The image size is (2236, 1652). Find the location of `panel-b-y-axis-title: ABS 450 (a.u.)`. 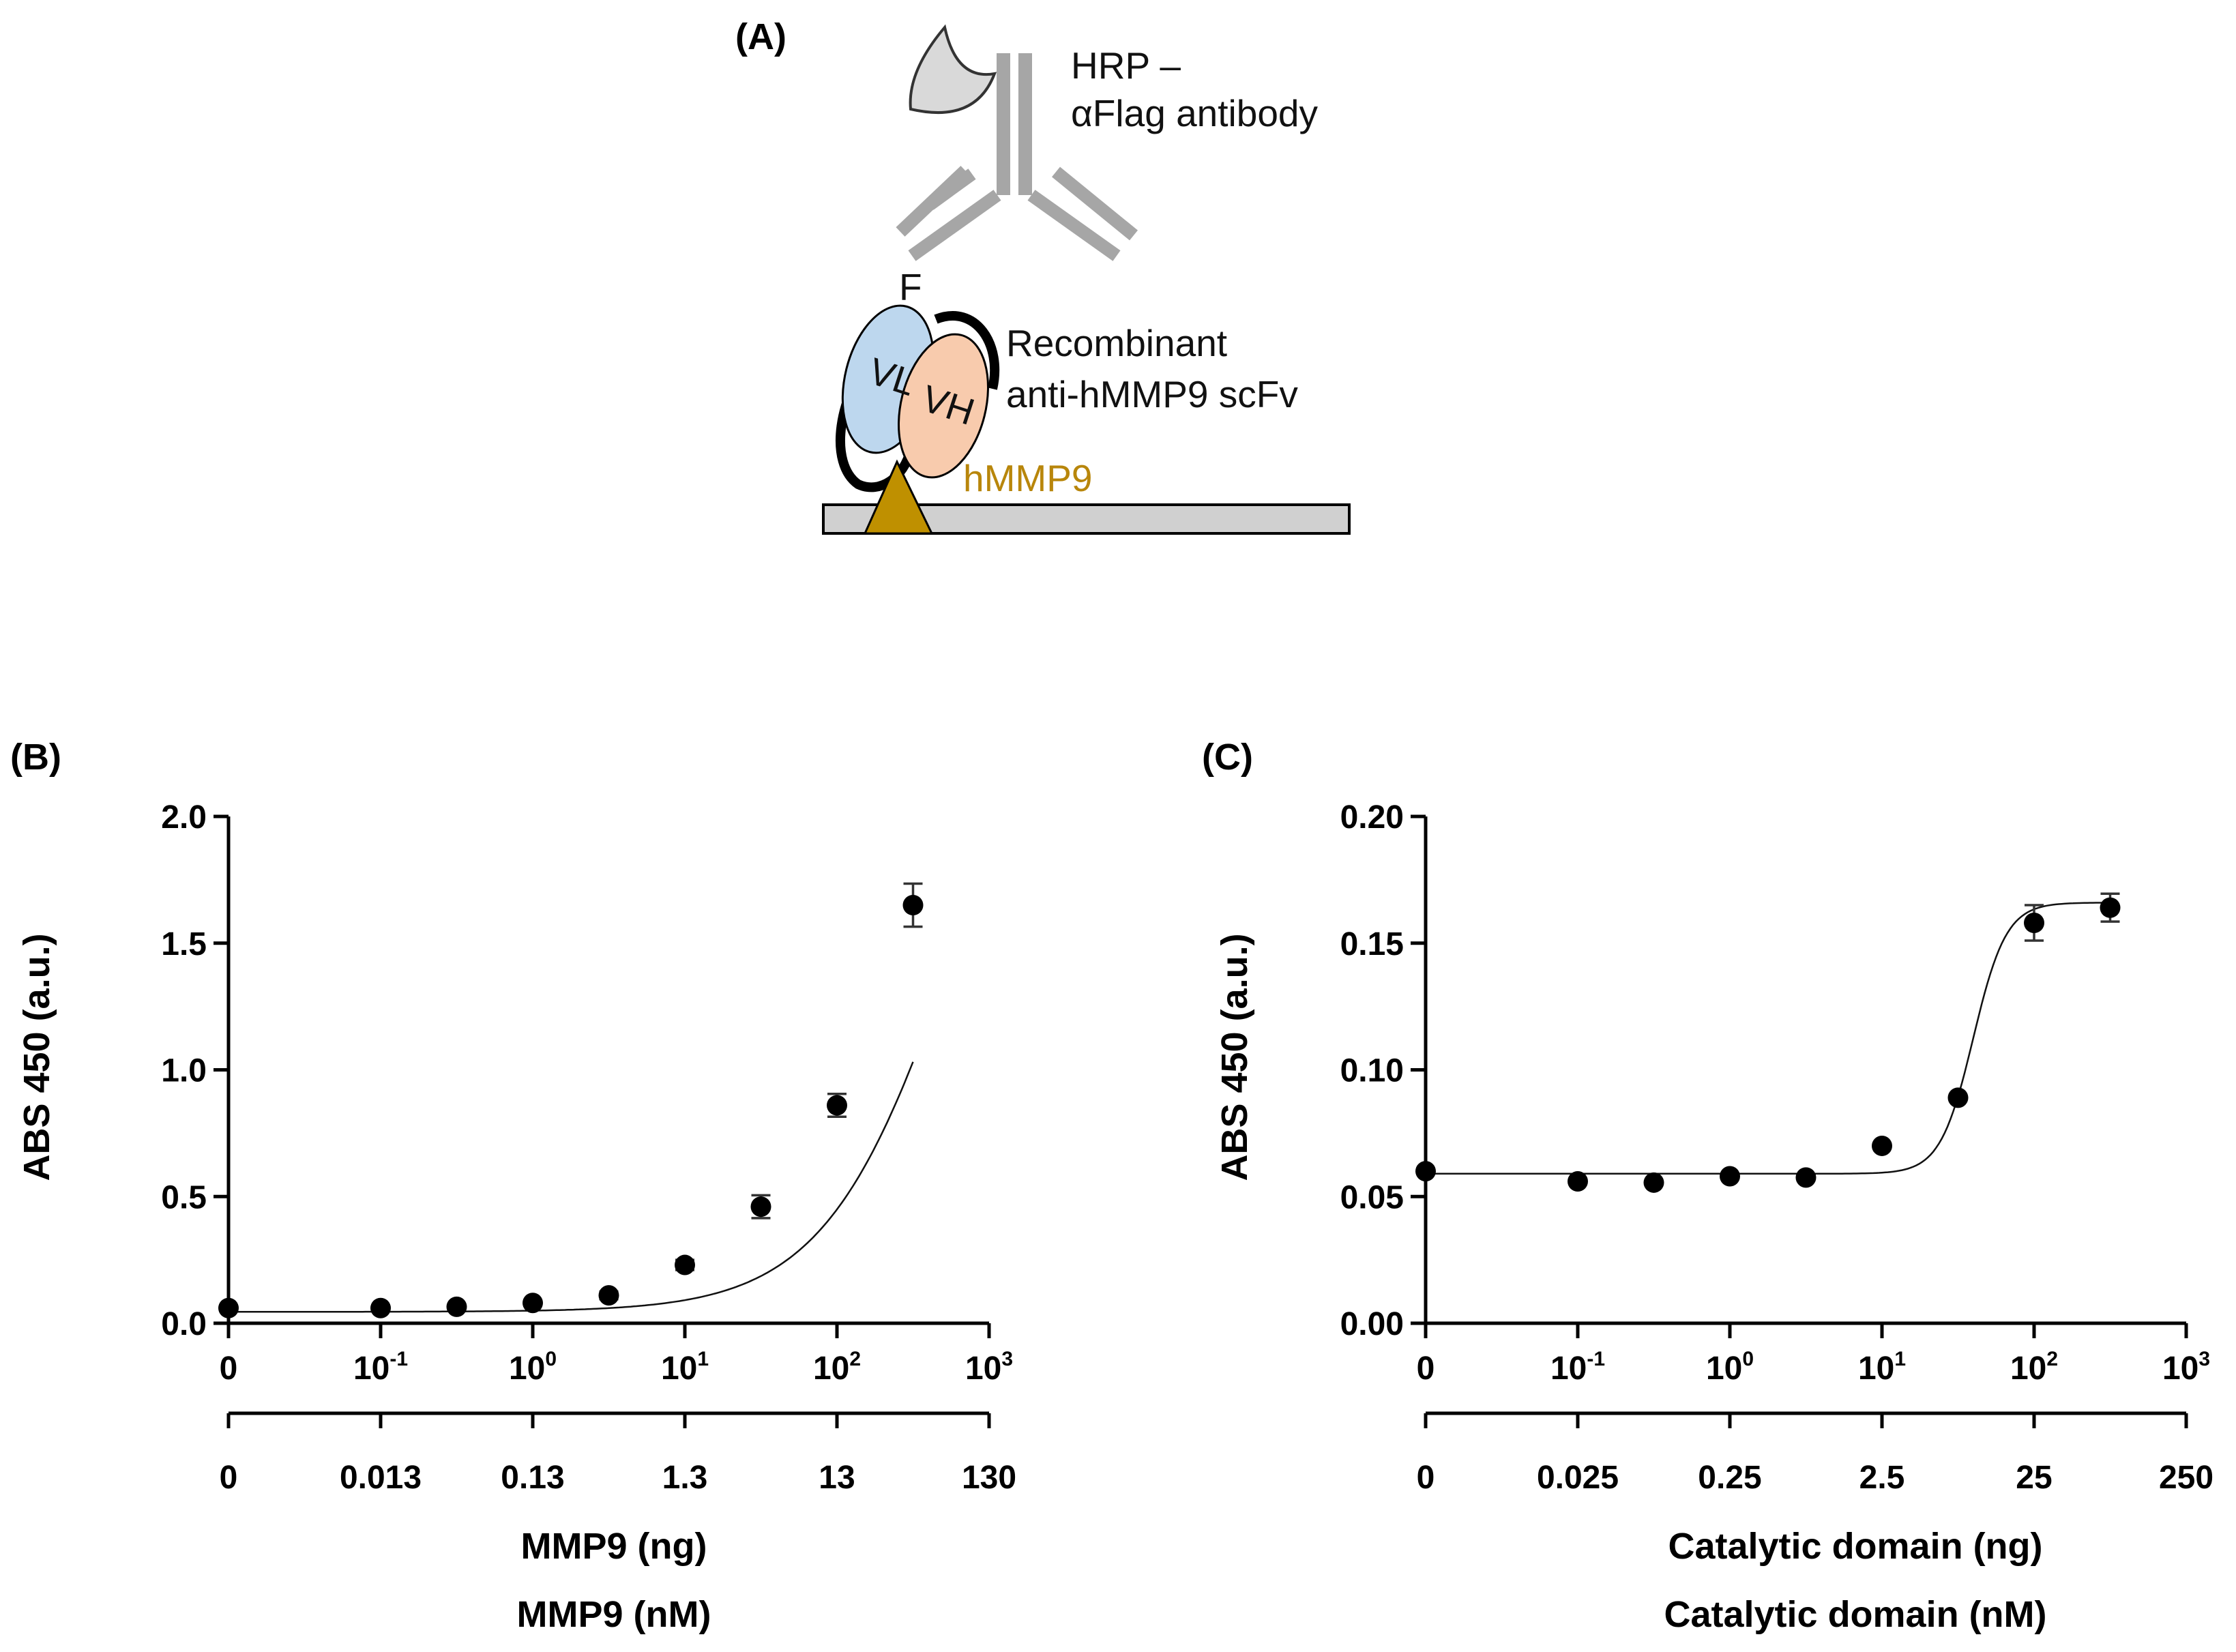

panel-b-y-axis-title: ABS 450 (a.u.) is located at coordinates (37, 1057).